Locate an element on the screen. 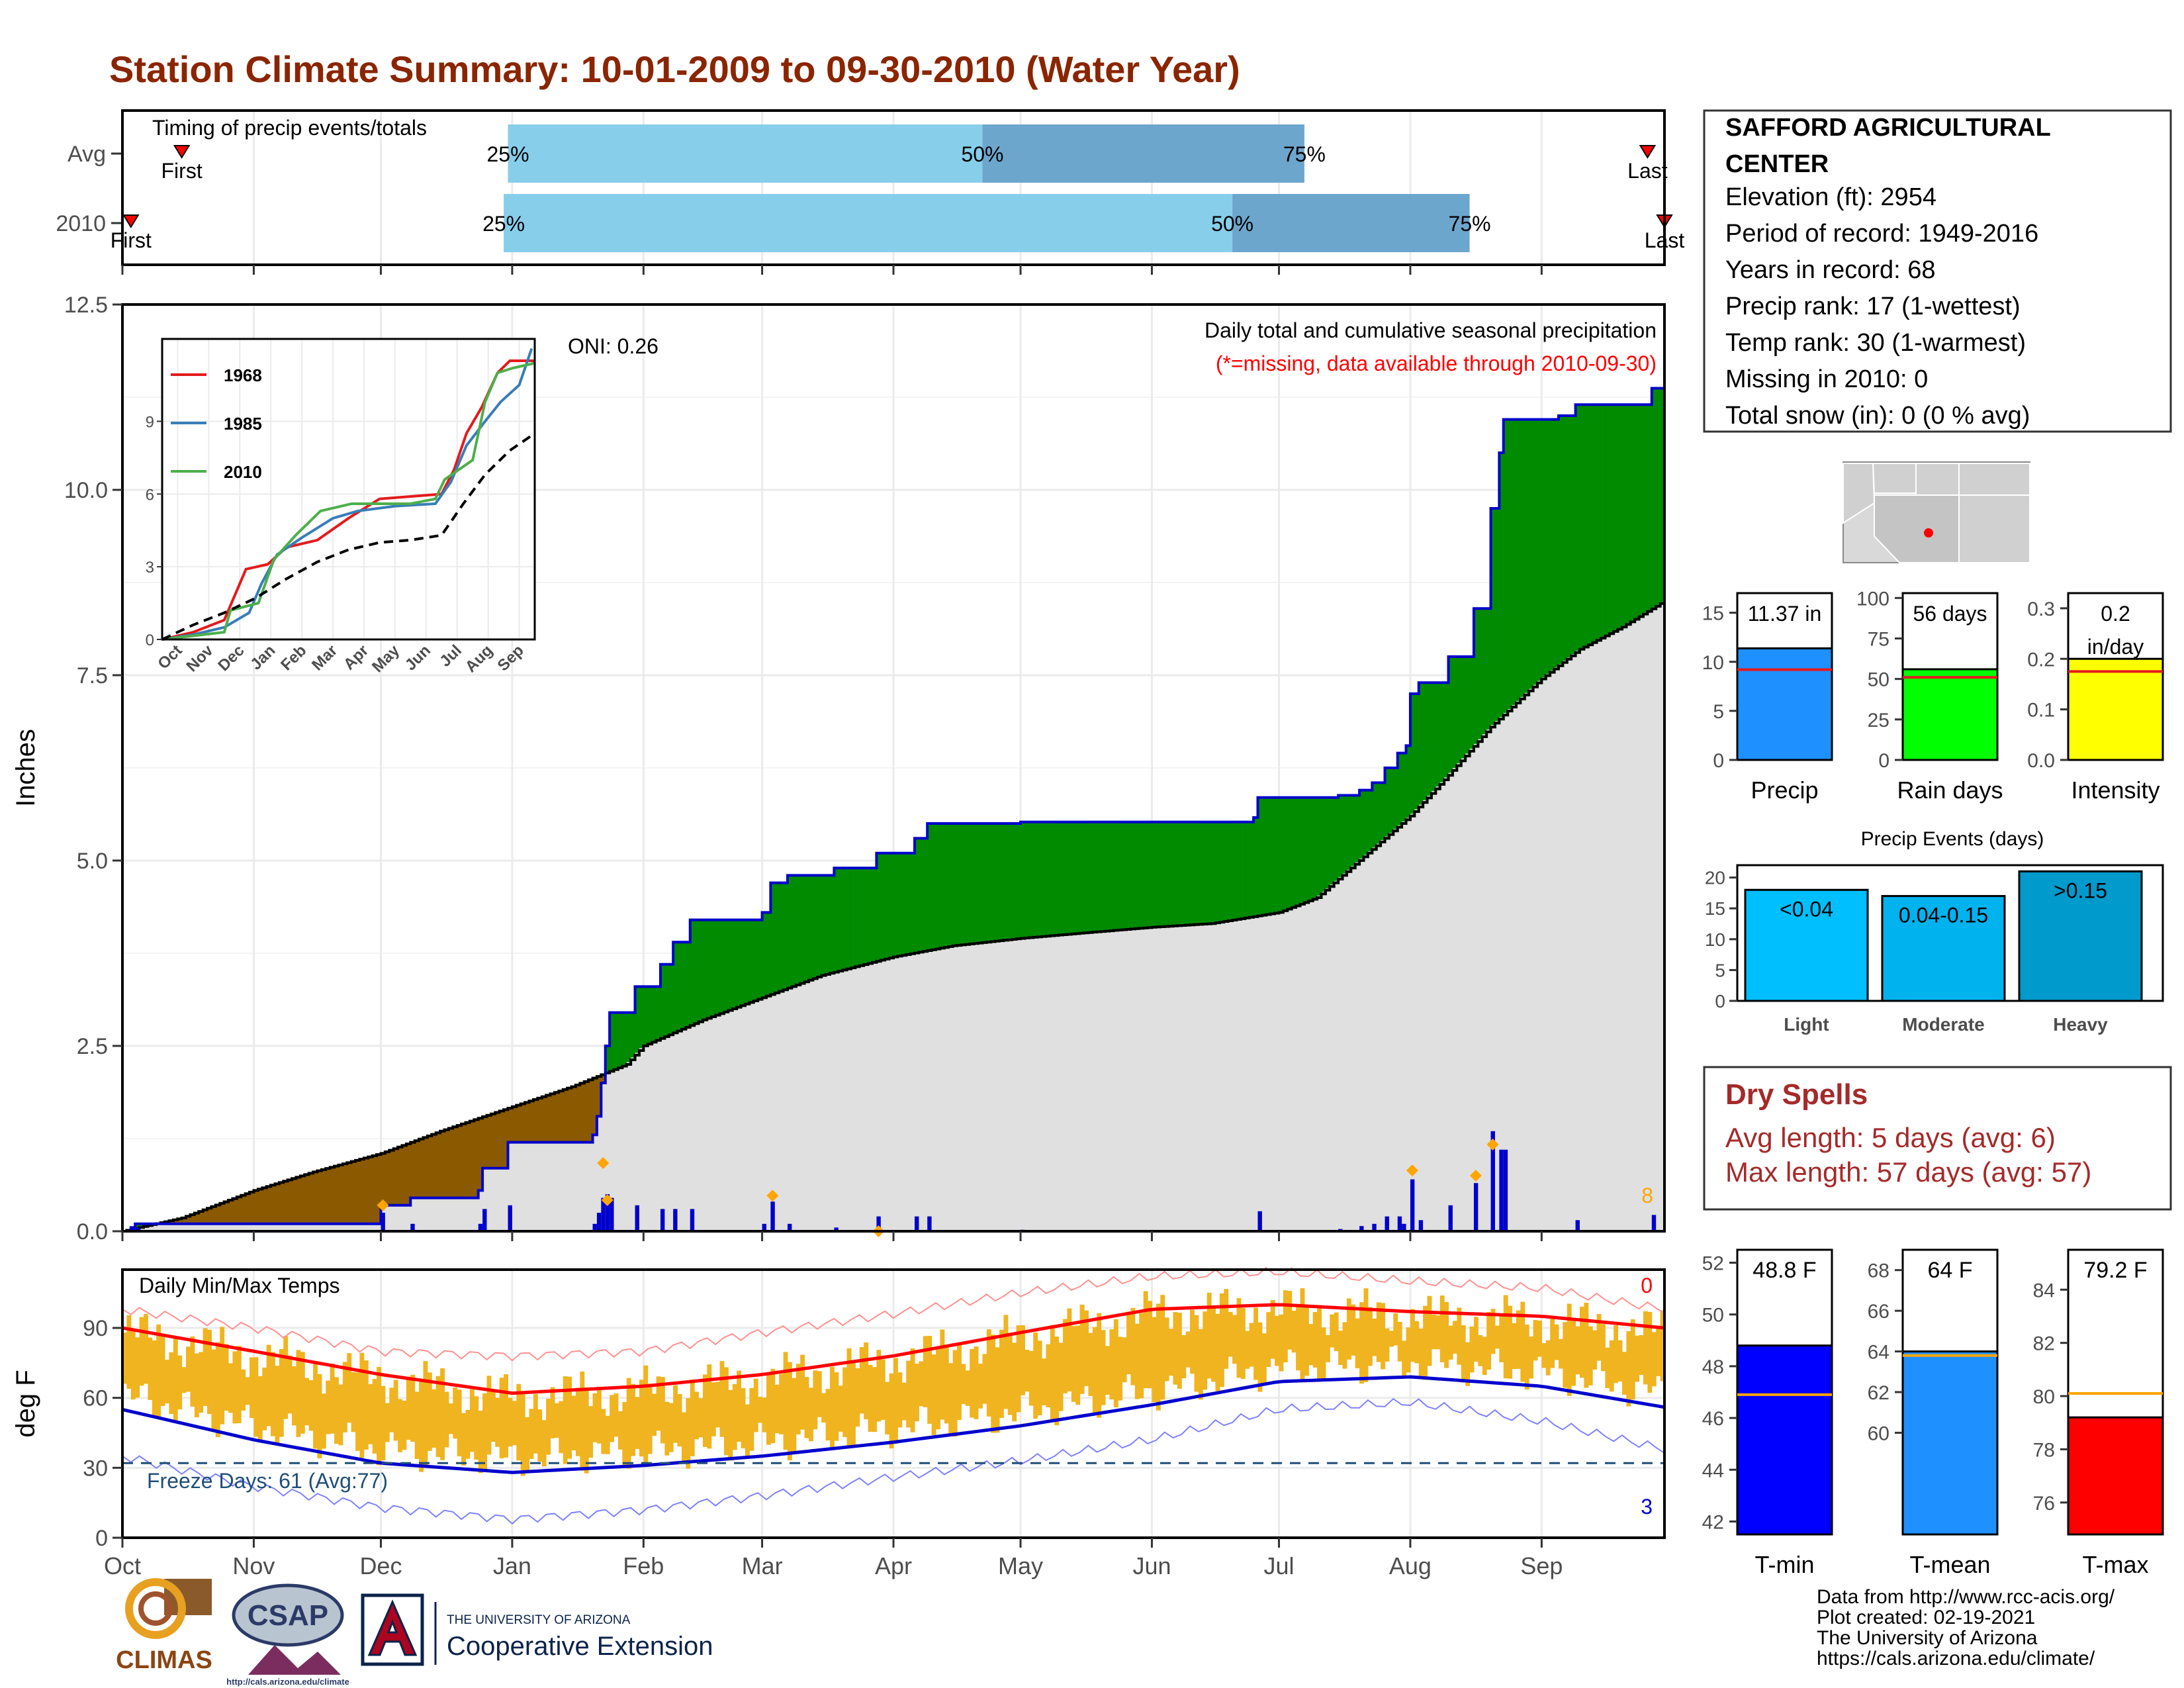 The height and width of the screenshot is (1688, 2184). station-info-line: Temp rank: 30 (1-warmest) is located at coordinates (1875, 343).